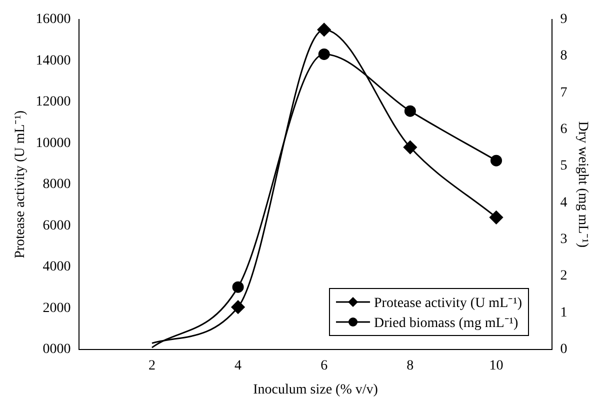 Image resolution: width=607 pixels, height=410 pixels. What do you see at coordinates (564, 92) in the screenshot?
I see `y2-tick-label: 7` at bounding box center [564, 92].